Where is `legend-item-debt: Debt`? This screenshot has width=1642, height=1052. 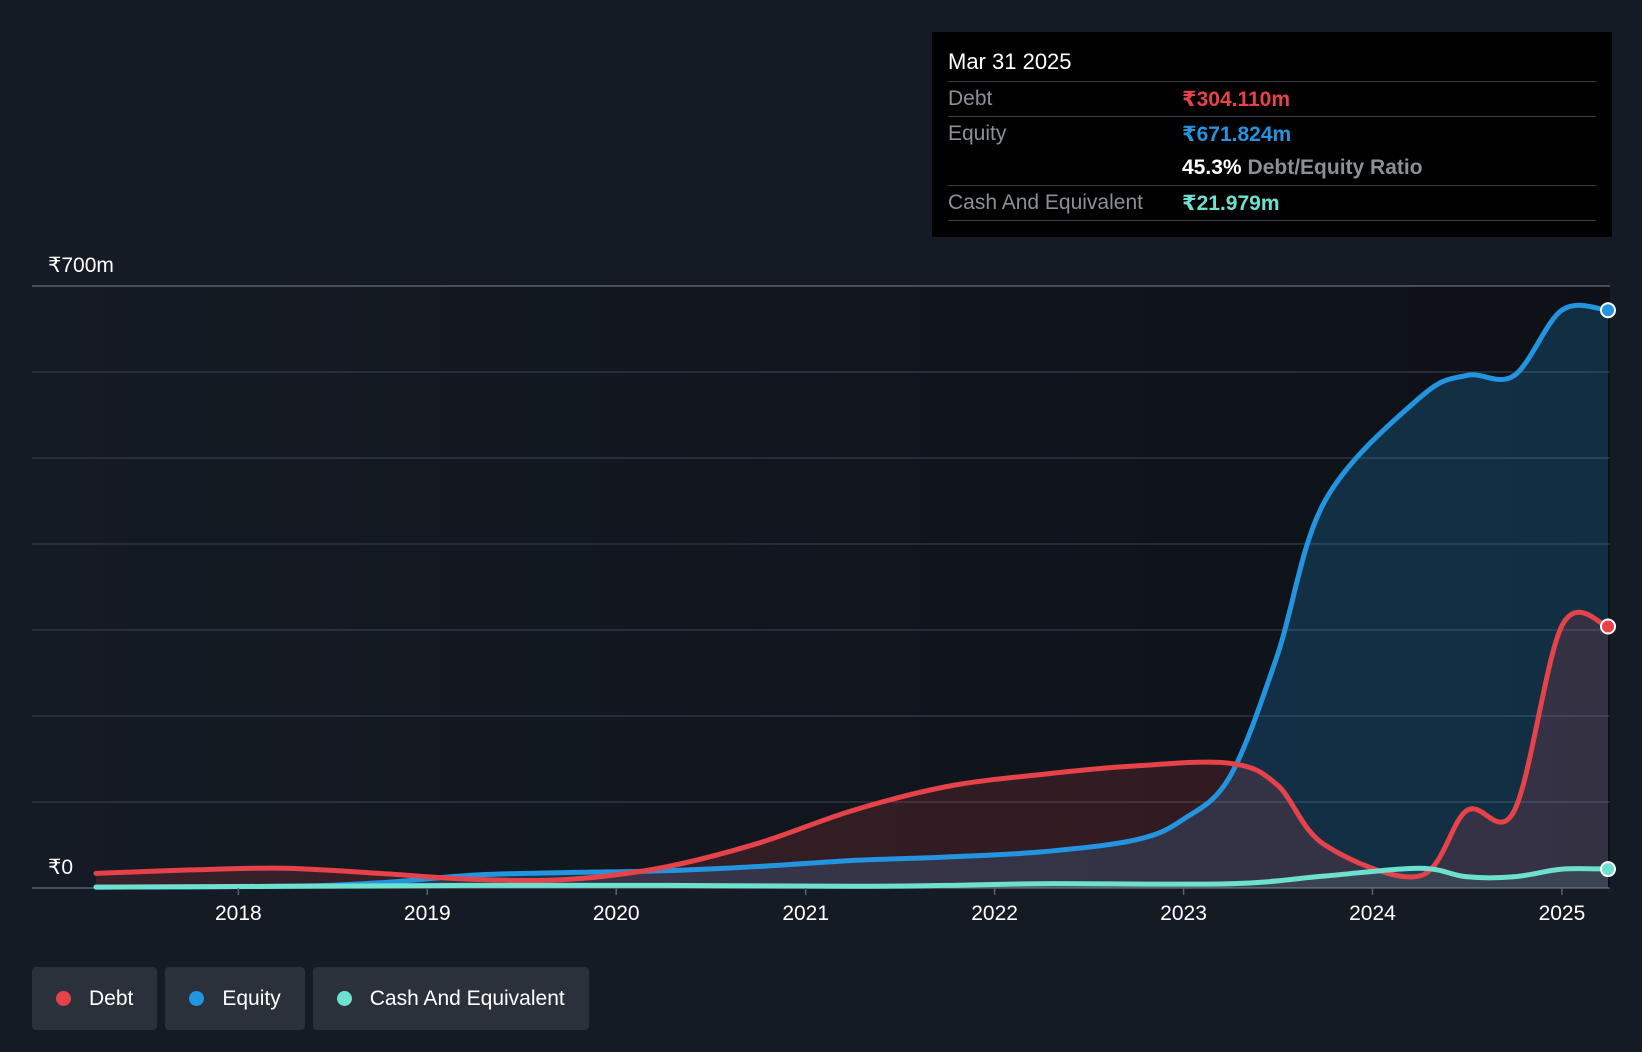
legend-item-debt: Debt is located at coordinates (95, 998).